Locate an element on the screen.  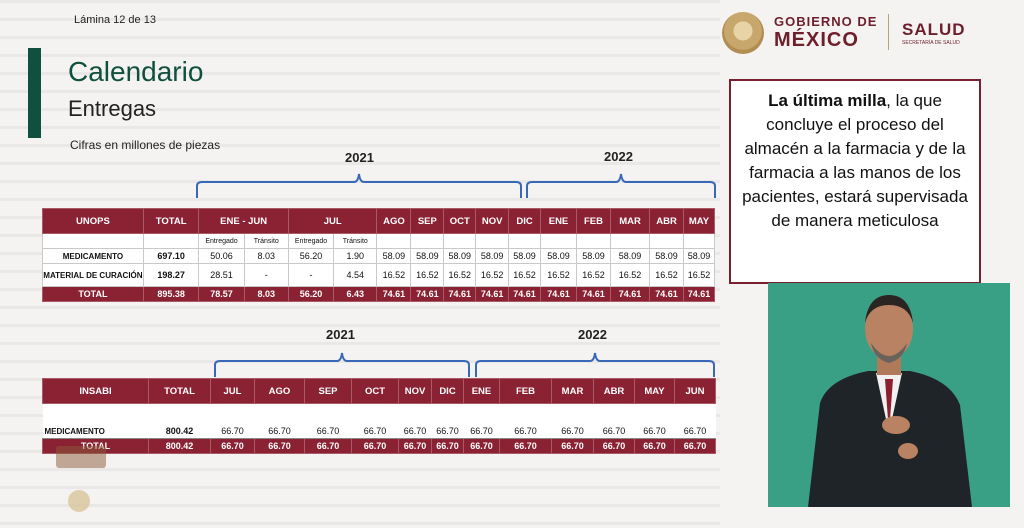
year-2021-table1: 2021 is located at coordinates (359, 157).